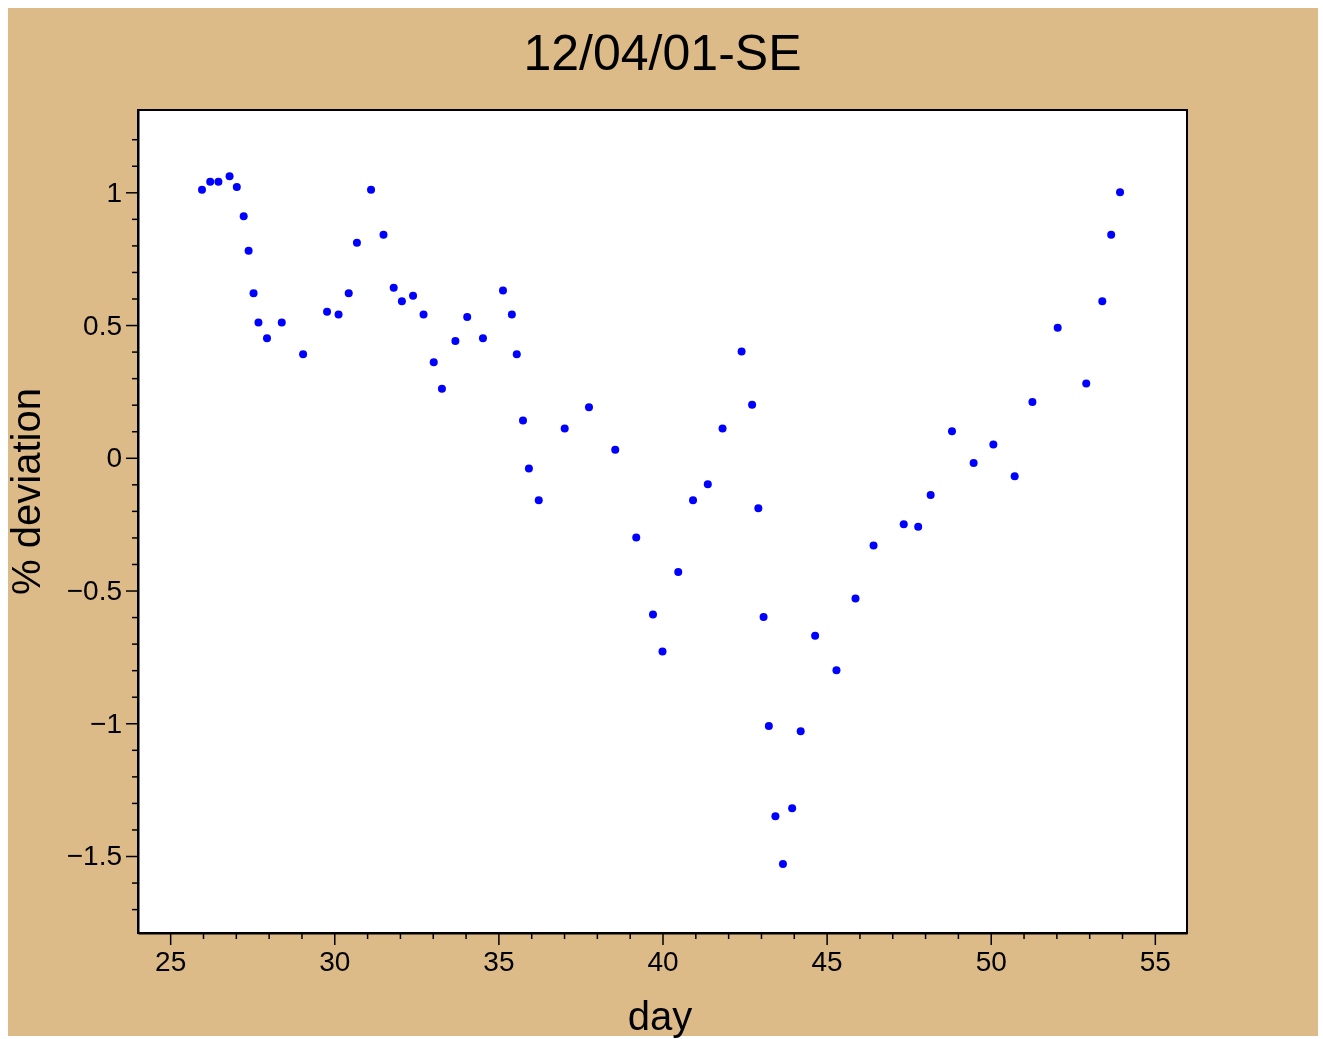 The image size is (1323, 1039). I want to click on x-tick-label: 30, so click(335, 961).